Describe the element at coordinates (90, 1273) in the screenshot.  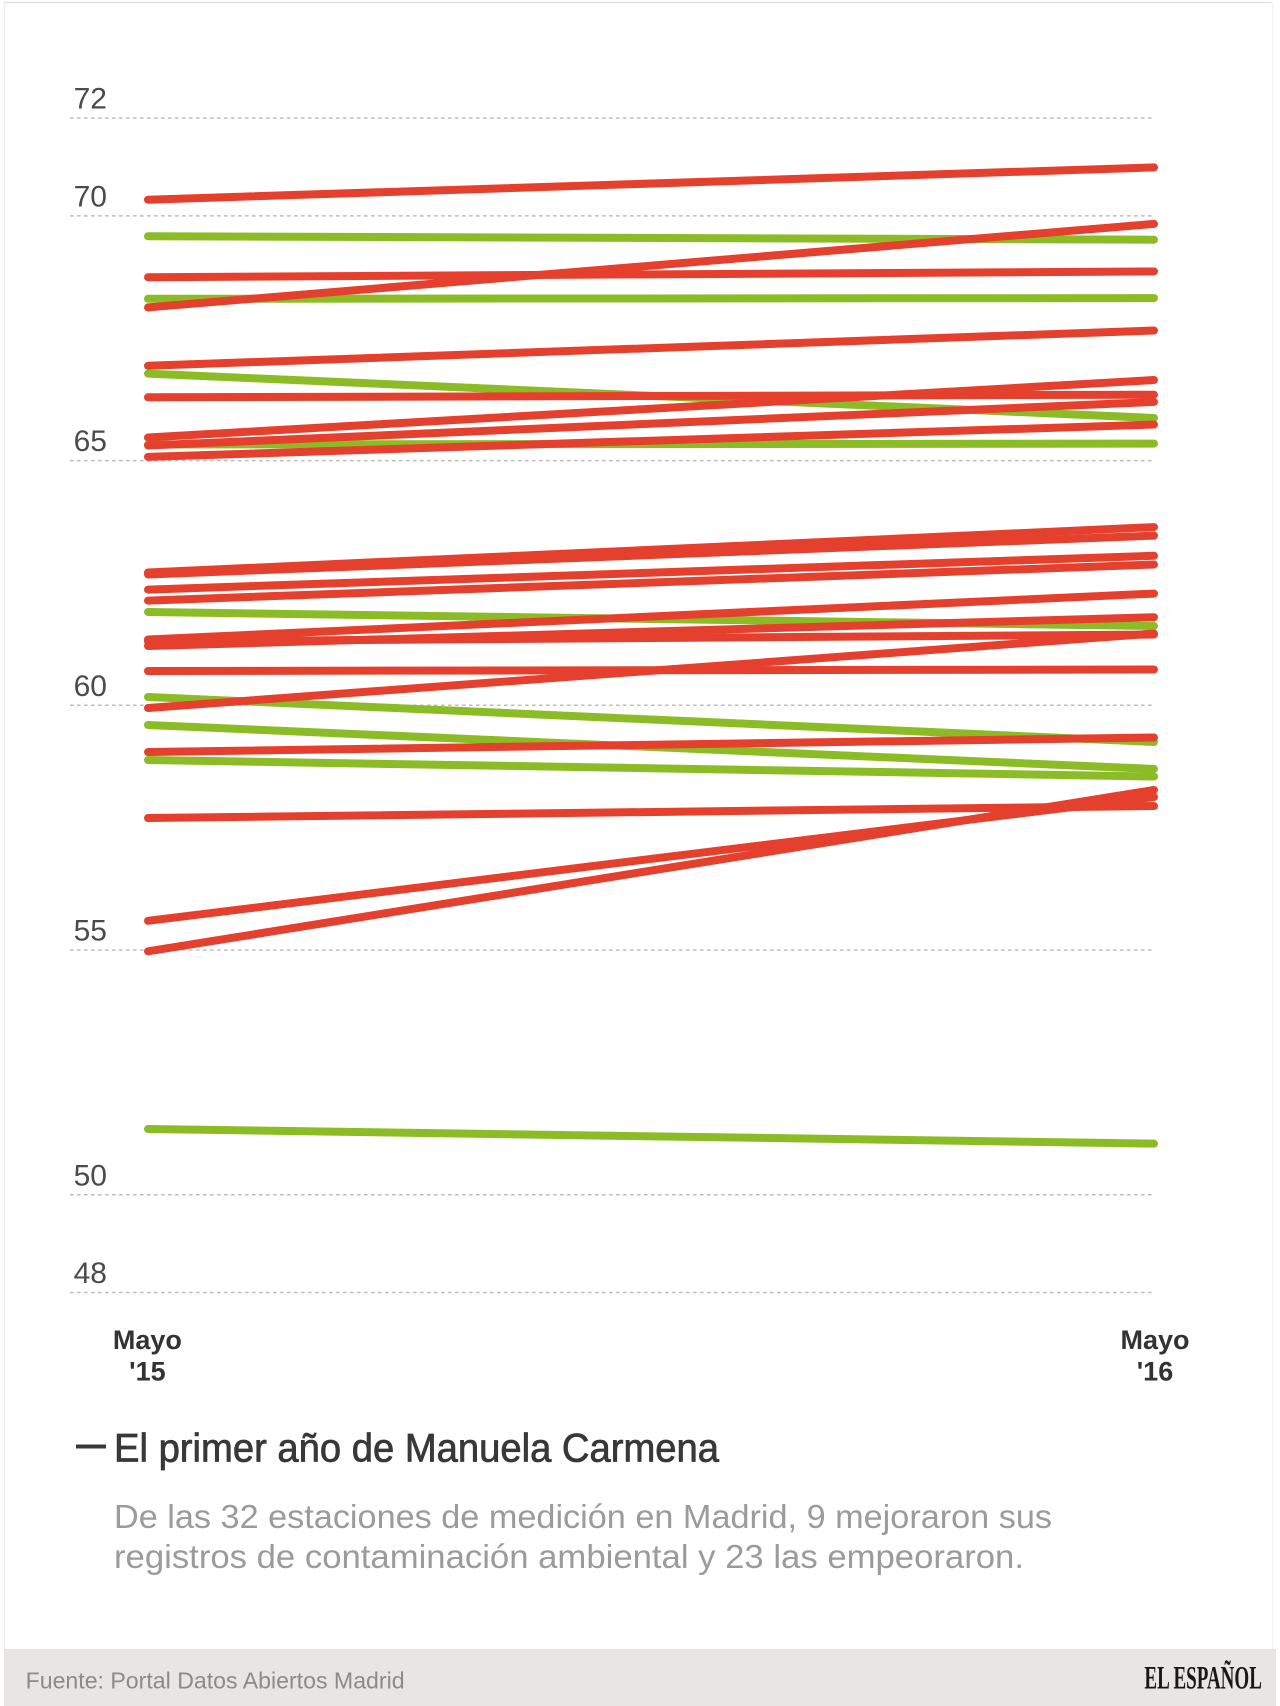
I see `svg-text: 48` at that location.